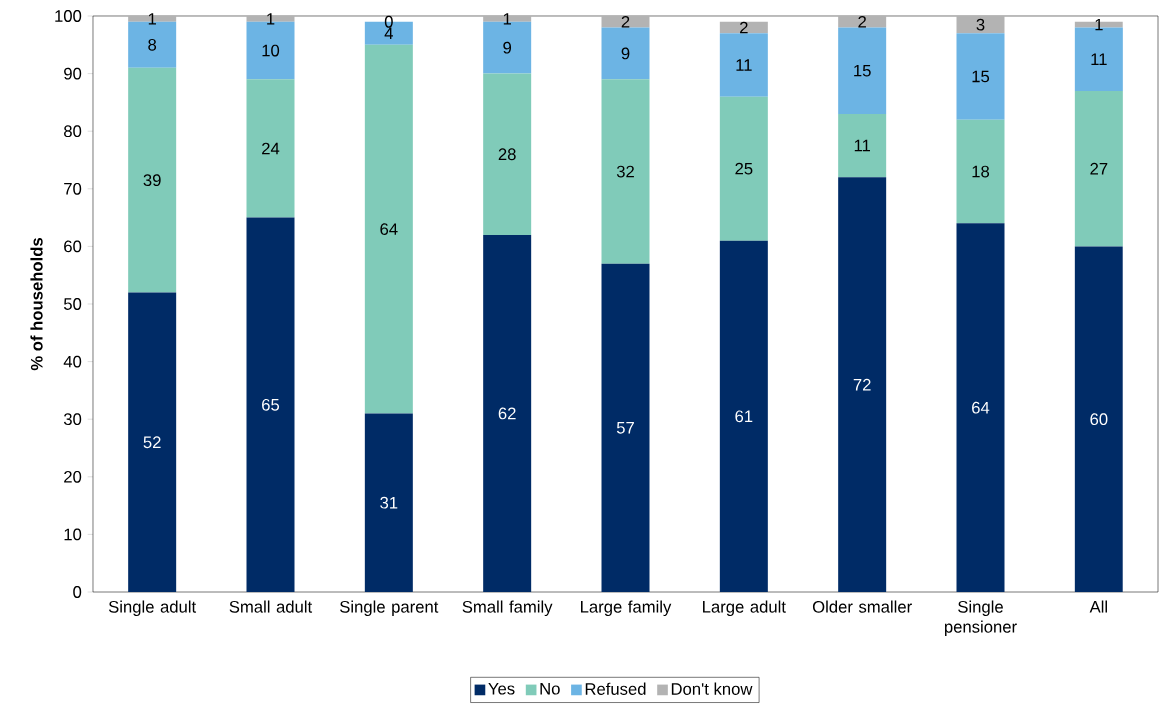 This screenshot has height=704, width=1161. Describe the element at coordinates (73, 73) in the screenshot. I see `y-tick-label: 90` at that location.